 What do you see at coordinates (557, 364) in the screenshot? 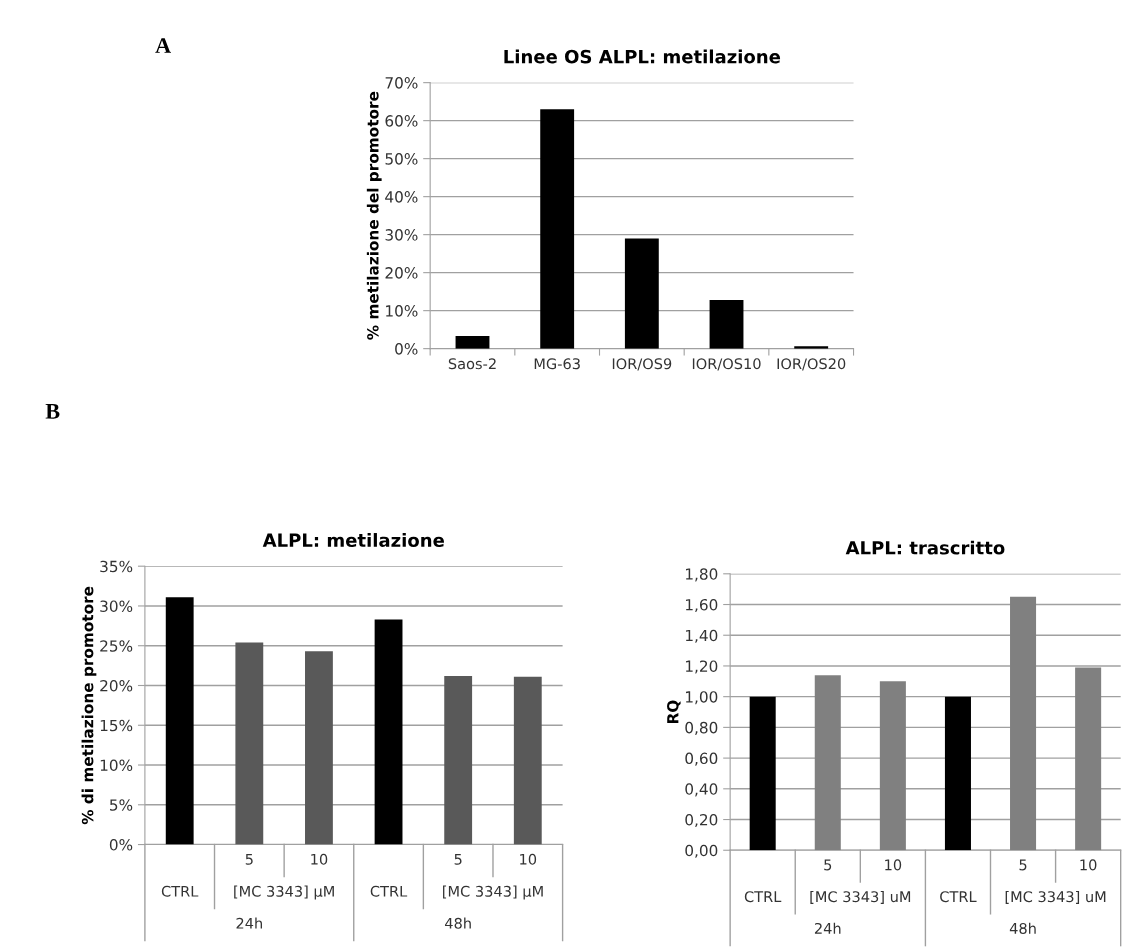
I see `x-tick-label: MG-63` at bounding box center [557, 364].